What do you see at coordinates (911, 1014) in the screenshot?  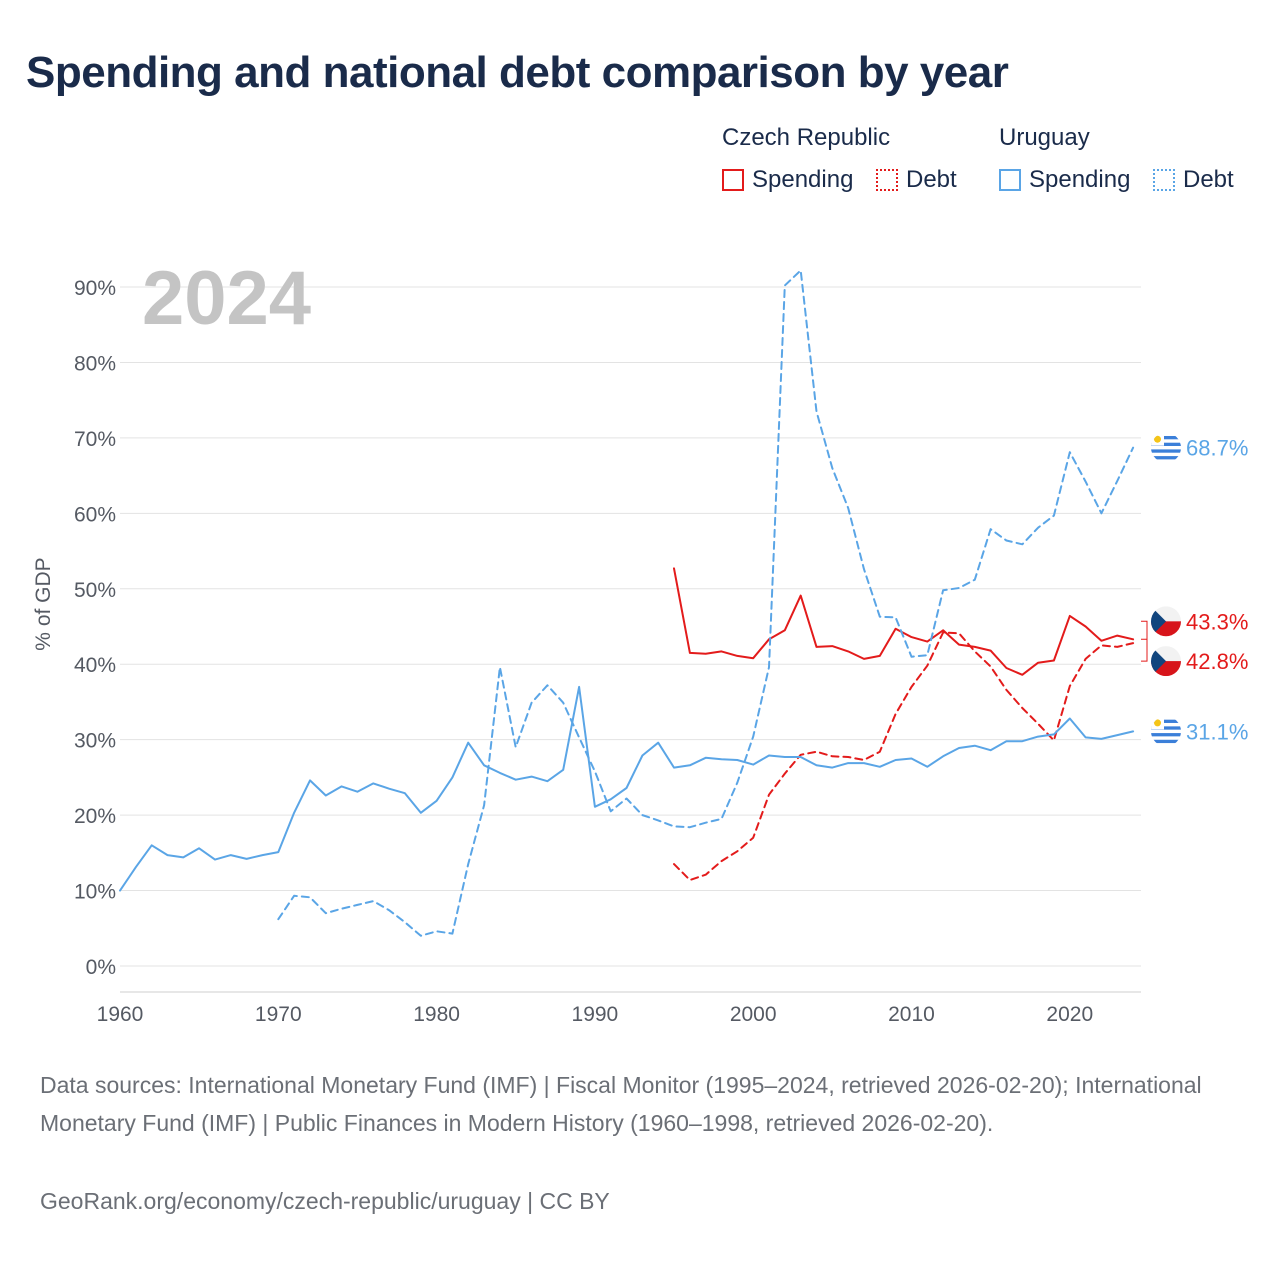 I see `x-tick-label: 2010` at bounding box center [911, 1014].